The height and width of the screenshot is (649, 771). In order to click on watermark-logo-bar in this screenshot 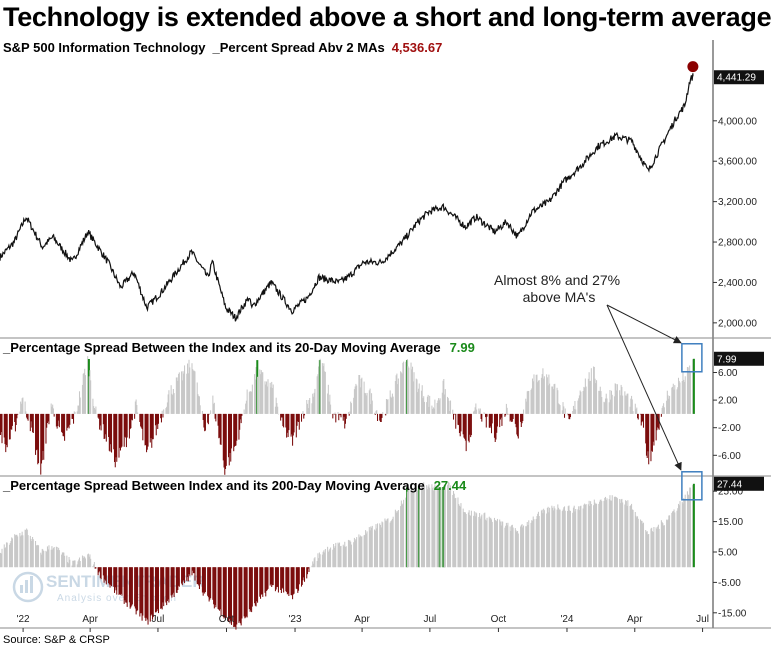, I will do `click(26, 586)`.